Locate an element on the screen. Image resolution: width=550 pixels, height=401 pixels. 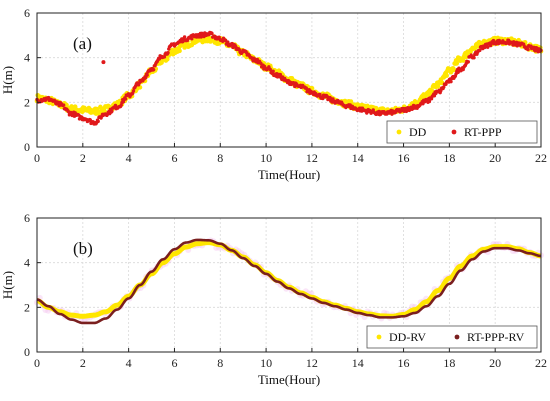
outlier-point is located at coordinates (103, 62).